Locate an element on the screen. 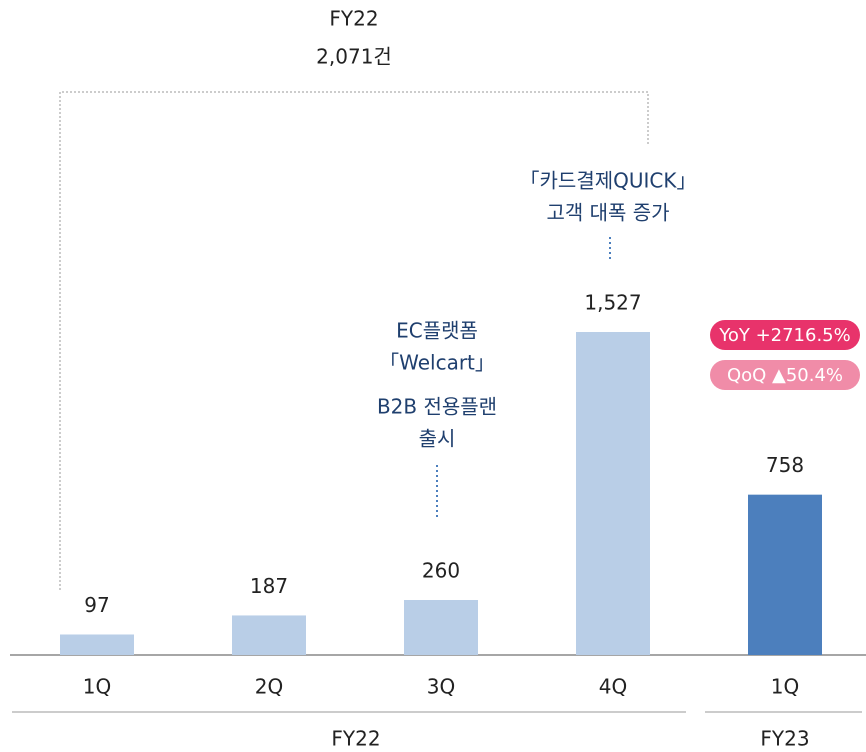 The width and height of the screenshot is (866, 752). bracket-title: FY22 is located at coordinates (353, 19).